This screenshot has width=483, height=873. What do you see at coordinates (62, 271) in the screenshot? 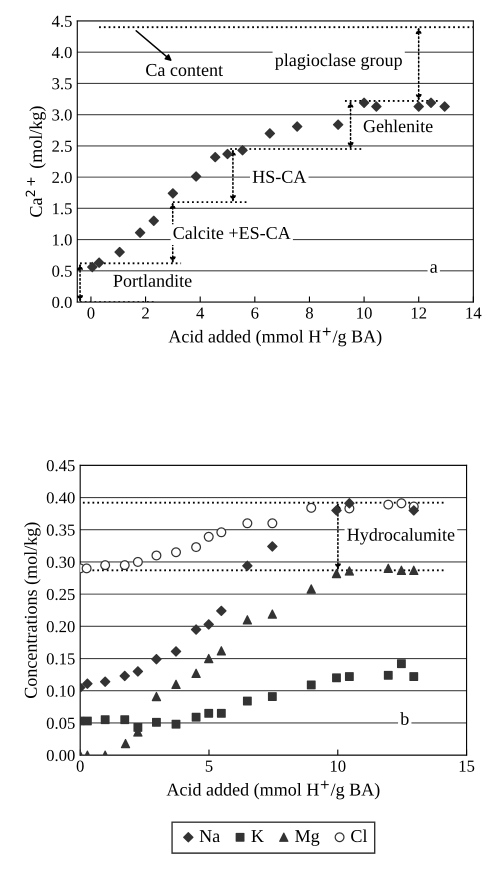
I see `y-tick-label: 0.5` at bounding box center [62, 271].